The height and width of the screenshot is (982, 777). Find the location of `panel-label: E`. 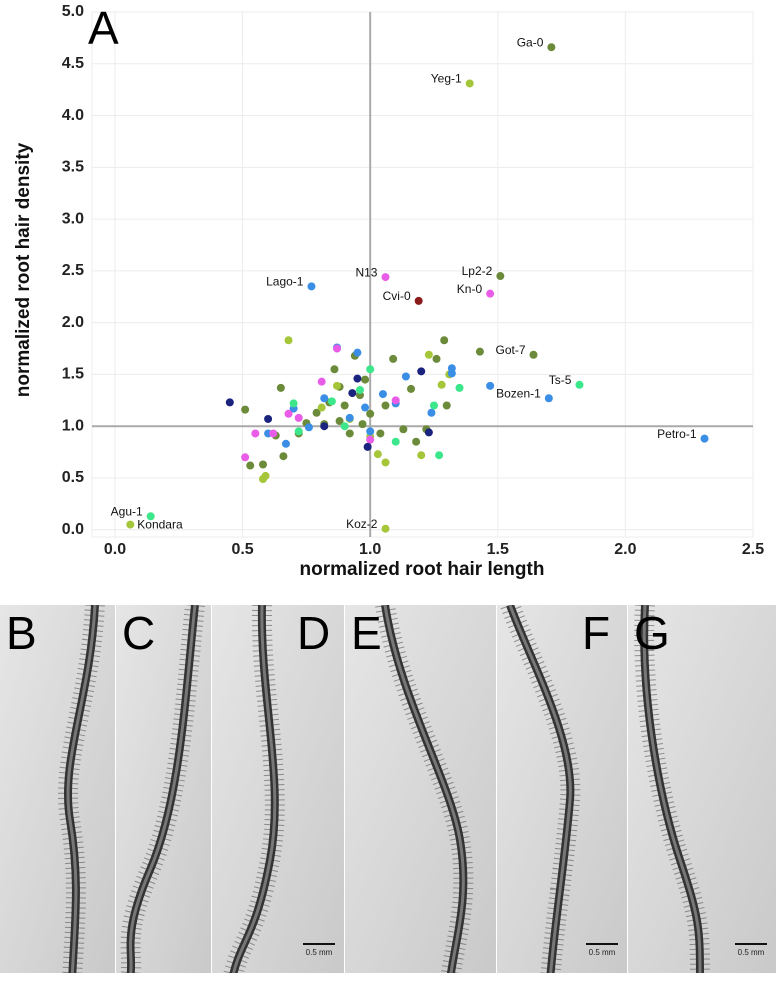

panel-label: E is located at coordinates (366, 633).